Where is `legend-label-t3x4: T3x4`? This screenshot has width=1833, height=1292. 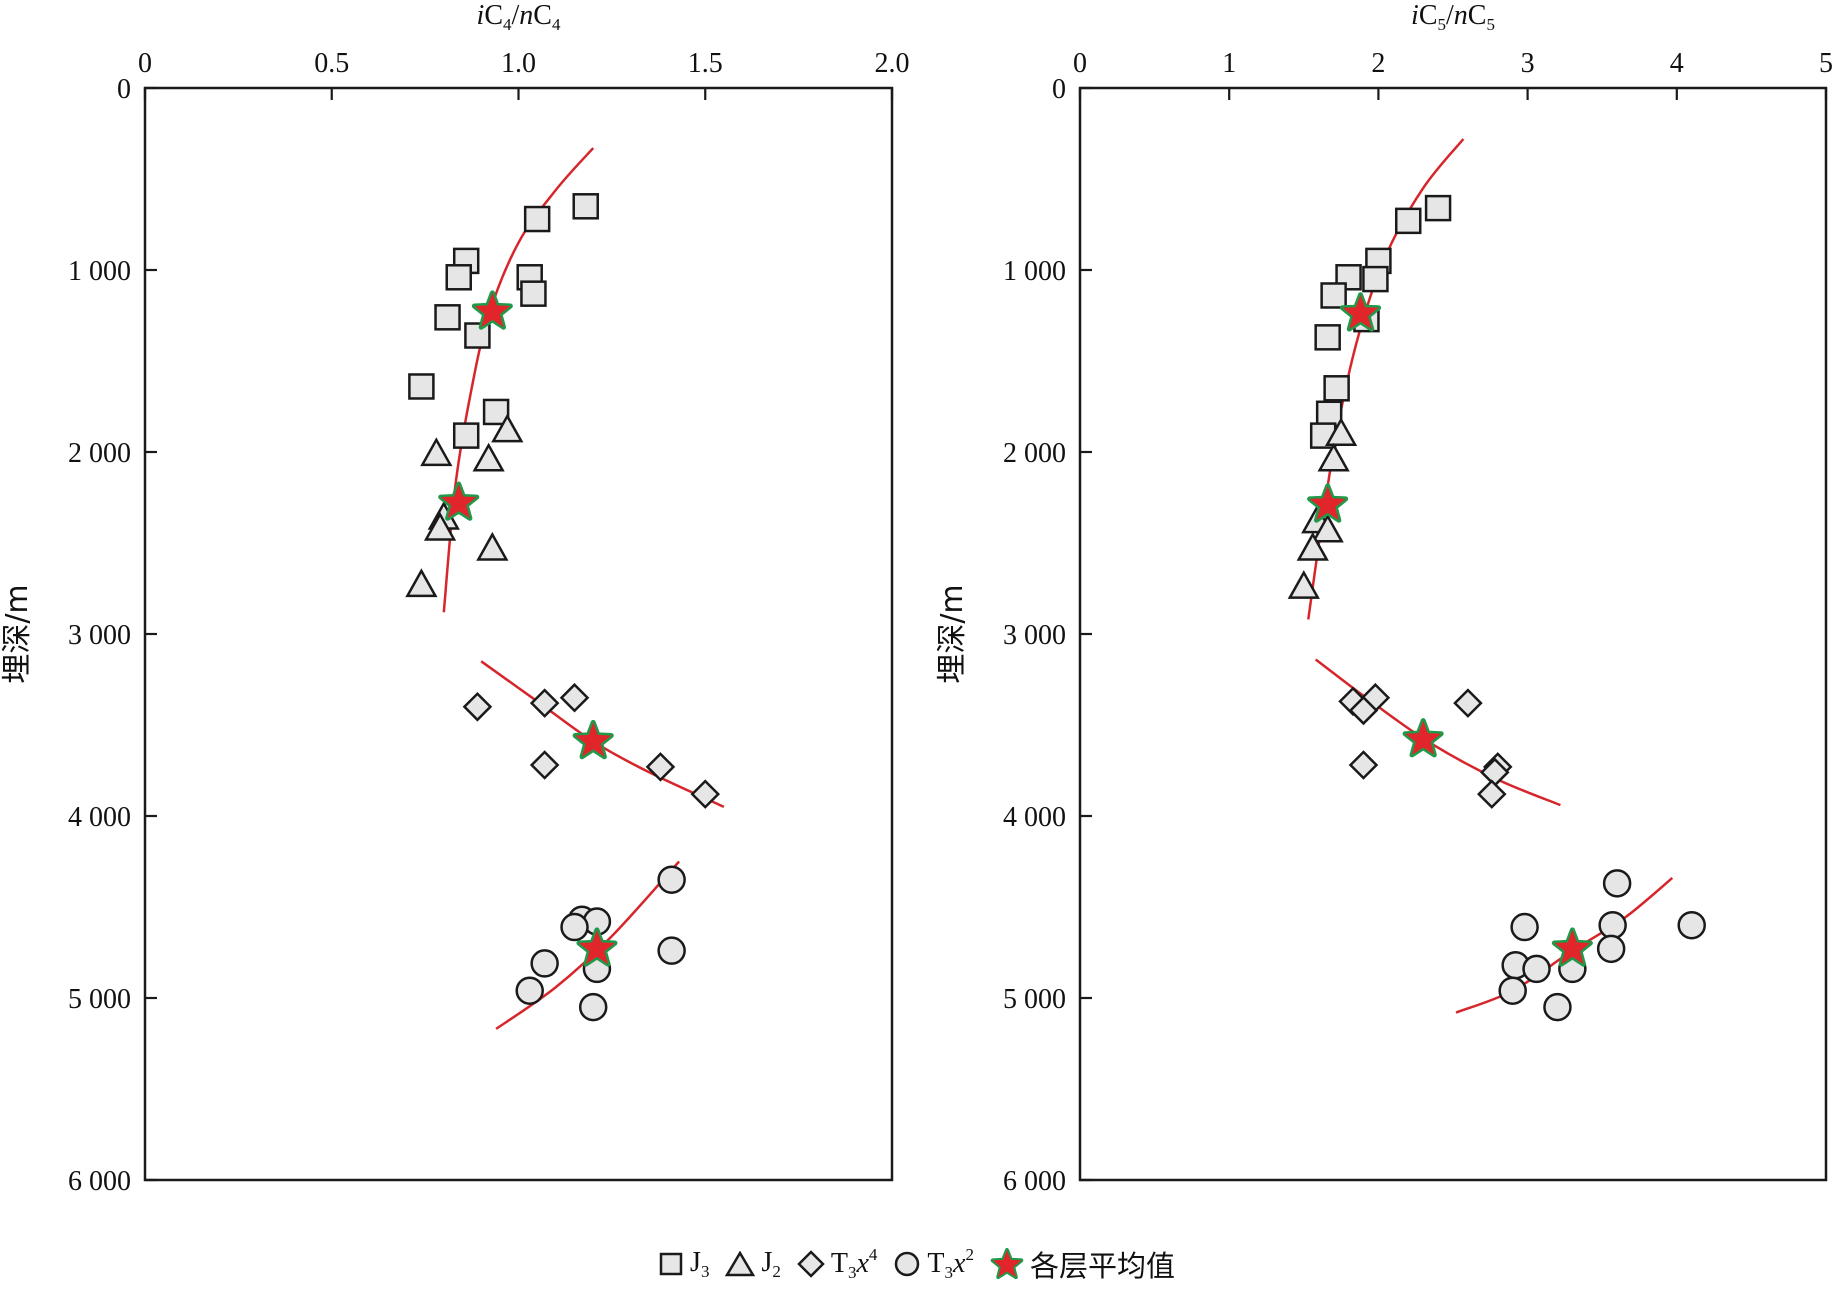
legend-label-t3x4: T3x4 is located at coordinates (854, 1263).